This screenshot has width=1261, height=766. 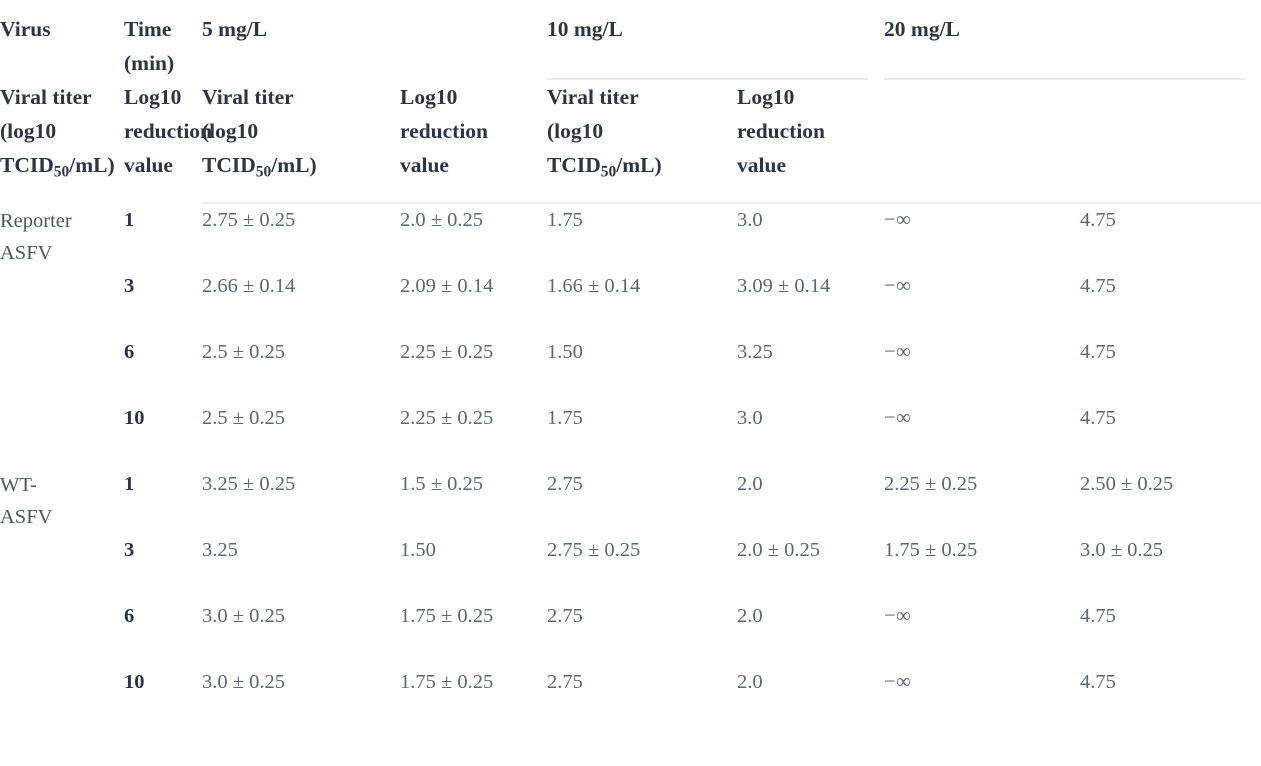 What do you see at coordinates (62, 40) in the screenshot?
I see `column-header-virus: Virus` at bounding box center [62, 40].